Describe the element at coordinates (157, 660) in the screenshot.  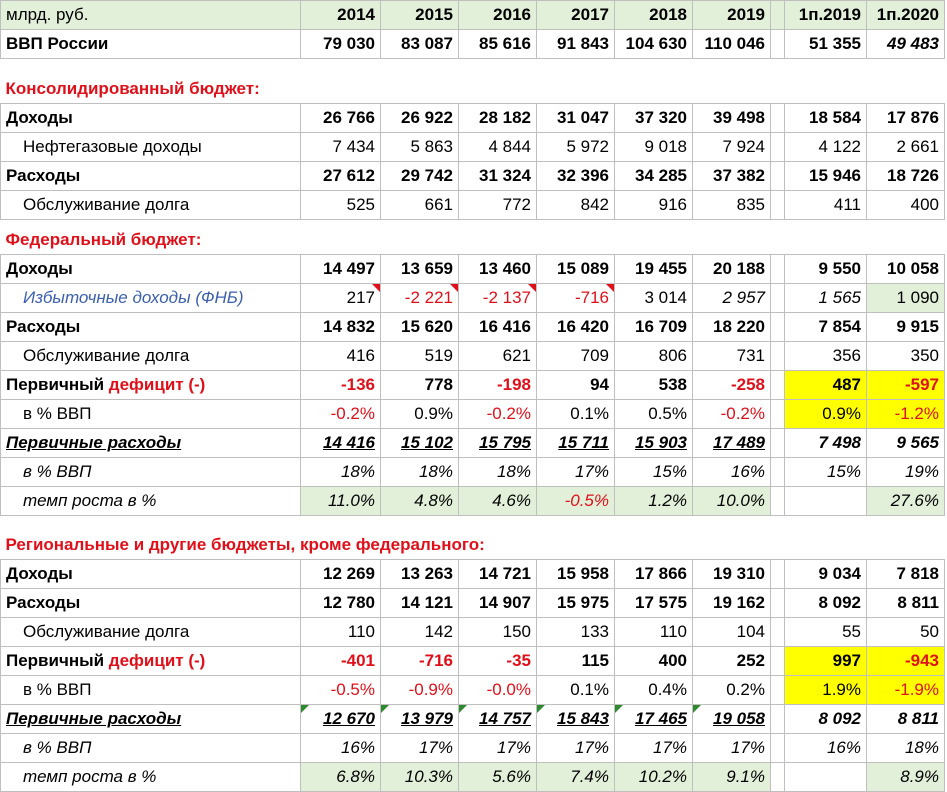
I see `row-label-deficit: дефицит (-)` at that location.